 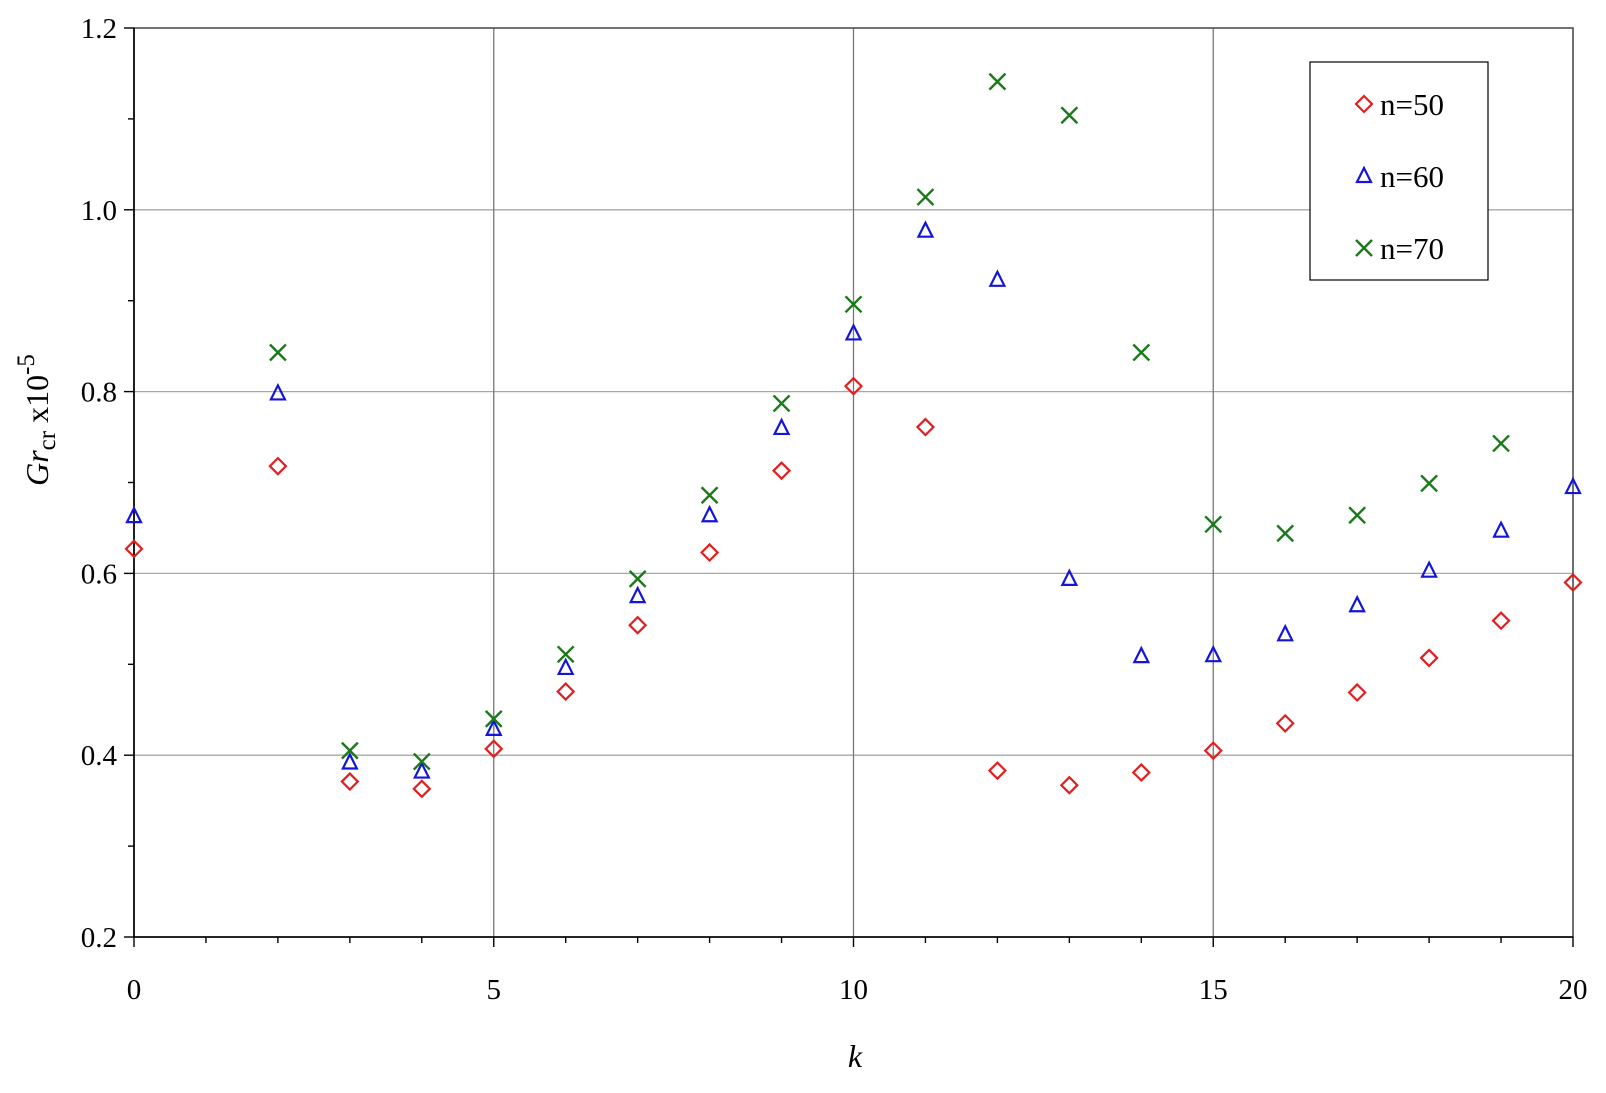 I want to click on x-tick-label: 15, so click(x=1213, y=990).